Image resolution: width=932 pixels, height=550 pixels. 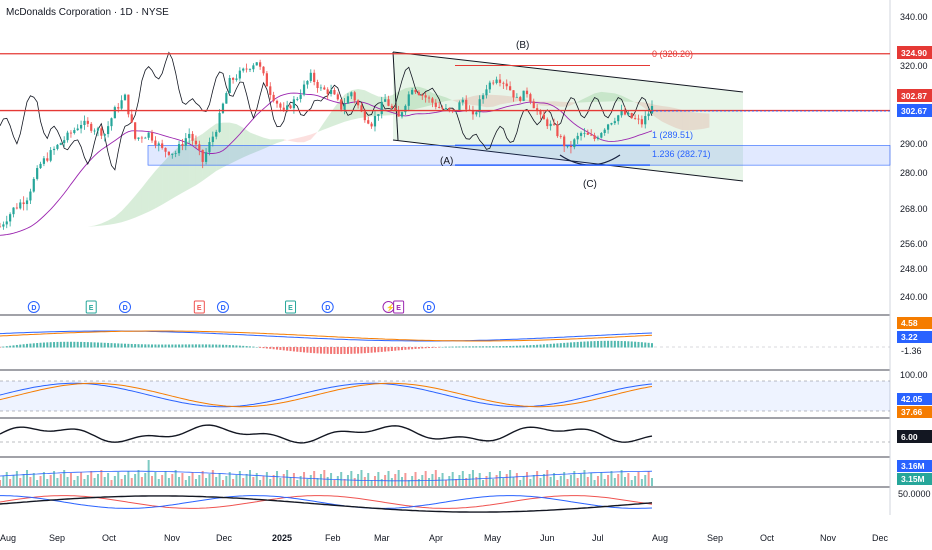 I want to click on price-tick: 240.00, so click(x=914, y=297).